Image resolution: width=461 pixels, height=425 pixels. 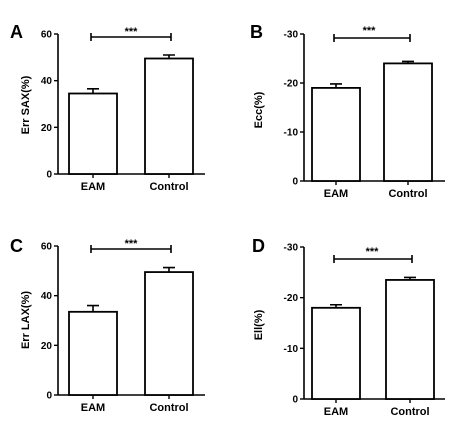 What do you see at coordinates (26, 320) in the screenshot?
I see `y-axis-label: Err LAX(%)` at bounding box center [26, 320].